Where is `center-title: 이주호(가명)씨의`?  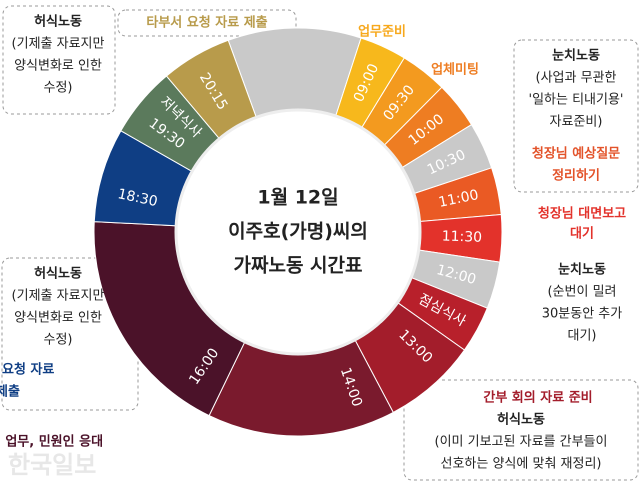 center-title: 이주호(가명)씨의 is located at coordinates (298, 232).